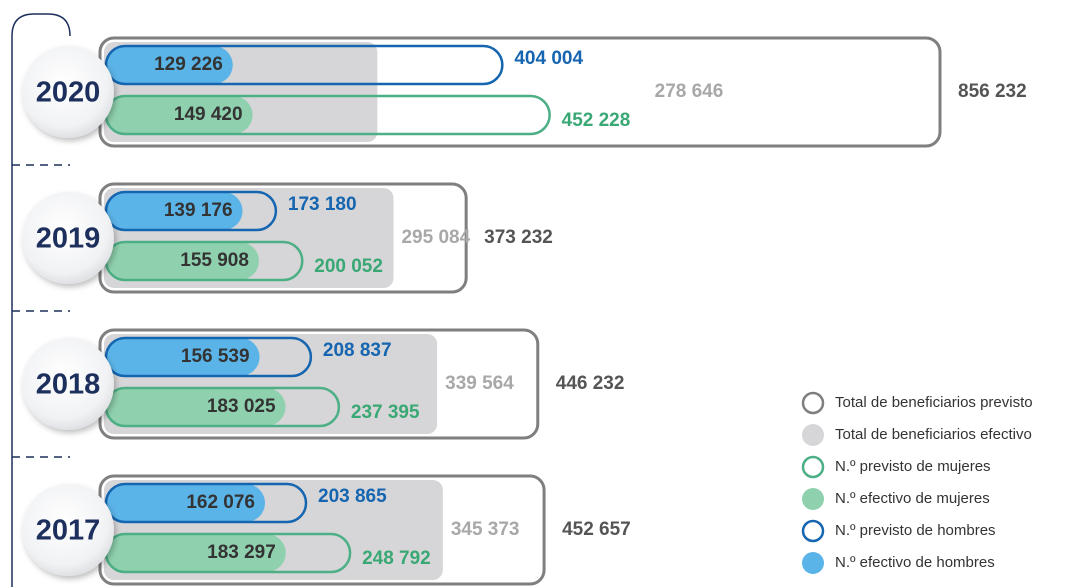 This screenshot has width=1080, height=587. I want to click on mujeres-previsto-label: 452 228, so click(596, 120).